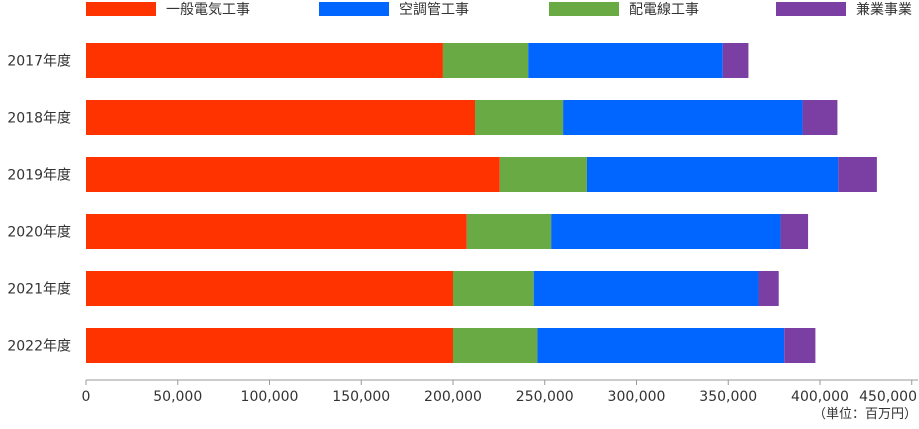 The width and height of the screenshot is (919, 429). I want to click on category-label-1: 2018年度, so click(39, 119).